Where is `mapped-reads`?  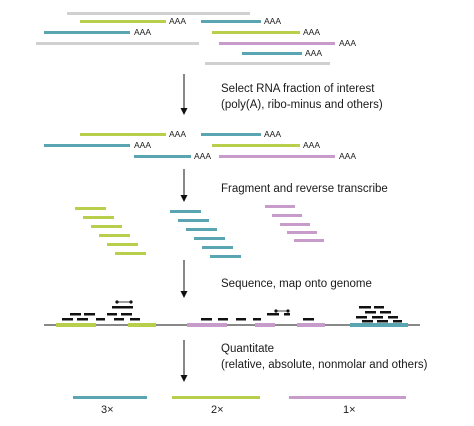
mapped-reads is located at coordinates (232, 314).